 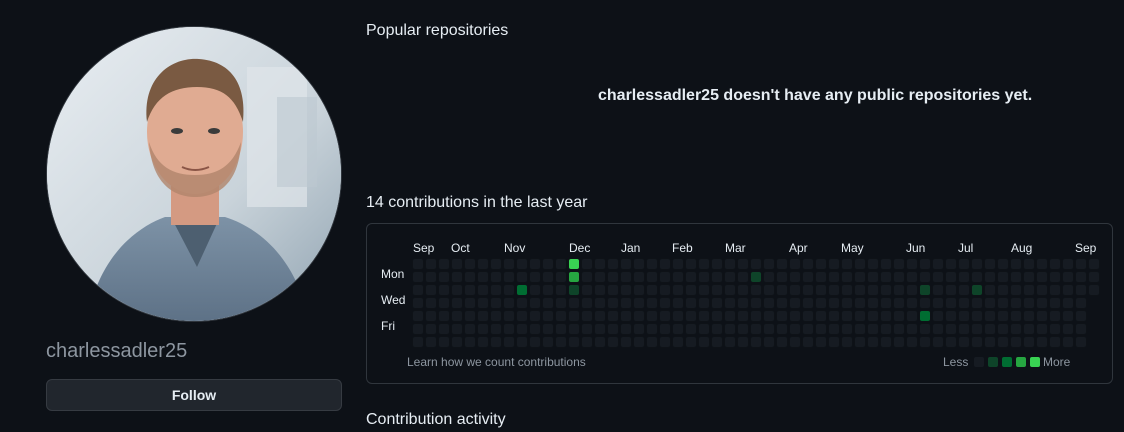 What do you see at coordinates (496, 362) in the screenshot?
I see `learn-contributions-link: Learn how we count contributions` at bounding box center [496, 362].